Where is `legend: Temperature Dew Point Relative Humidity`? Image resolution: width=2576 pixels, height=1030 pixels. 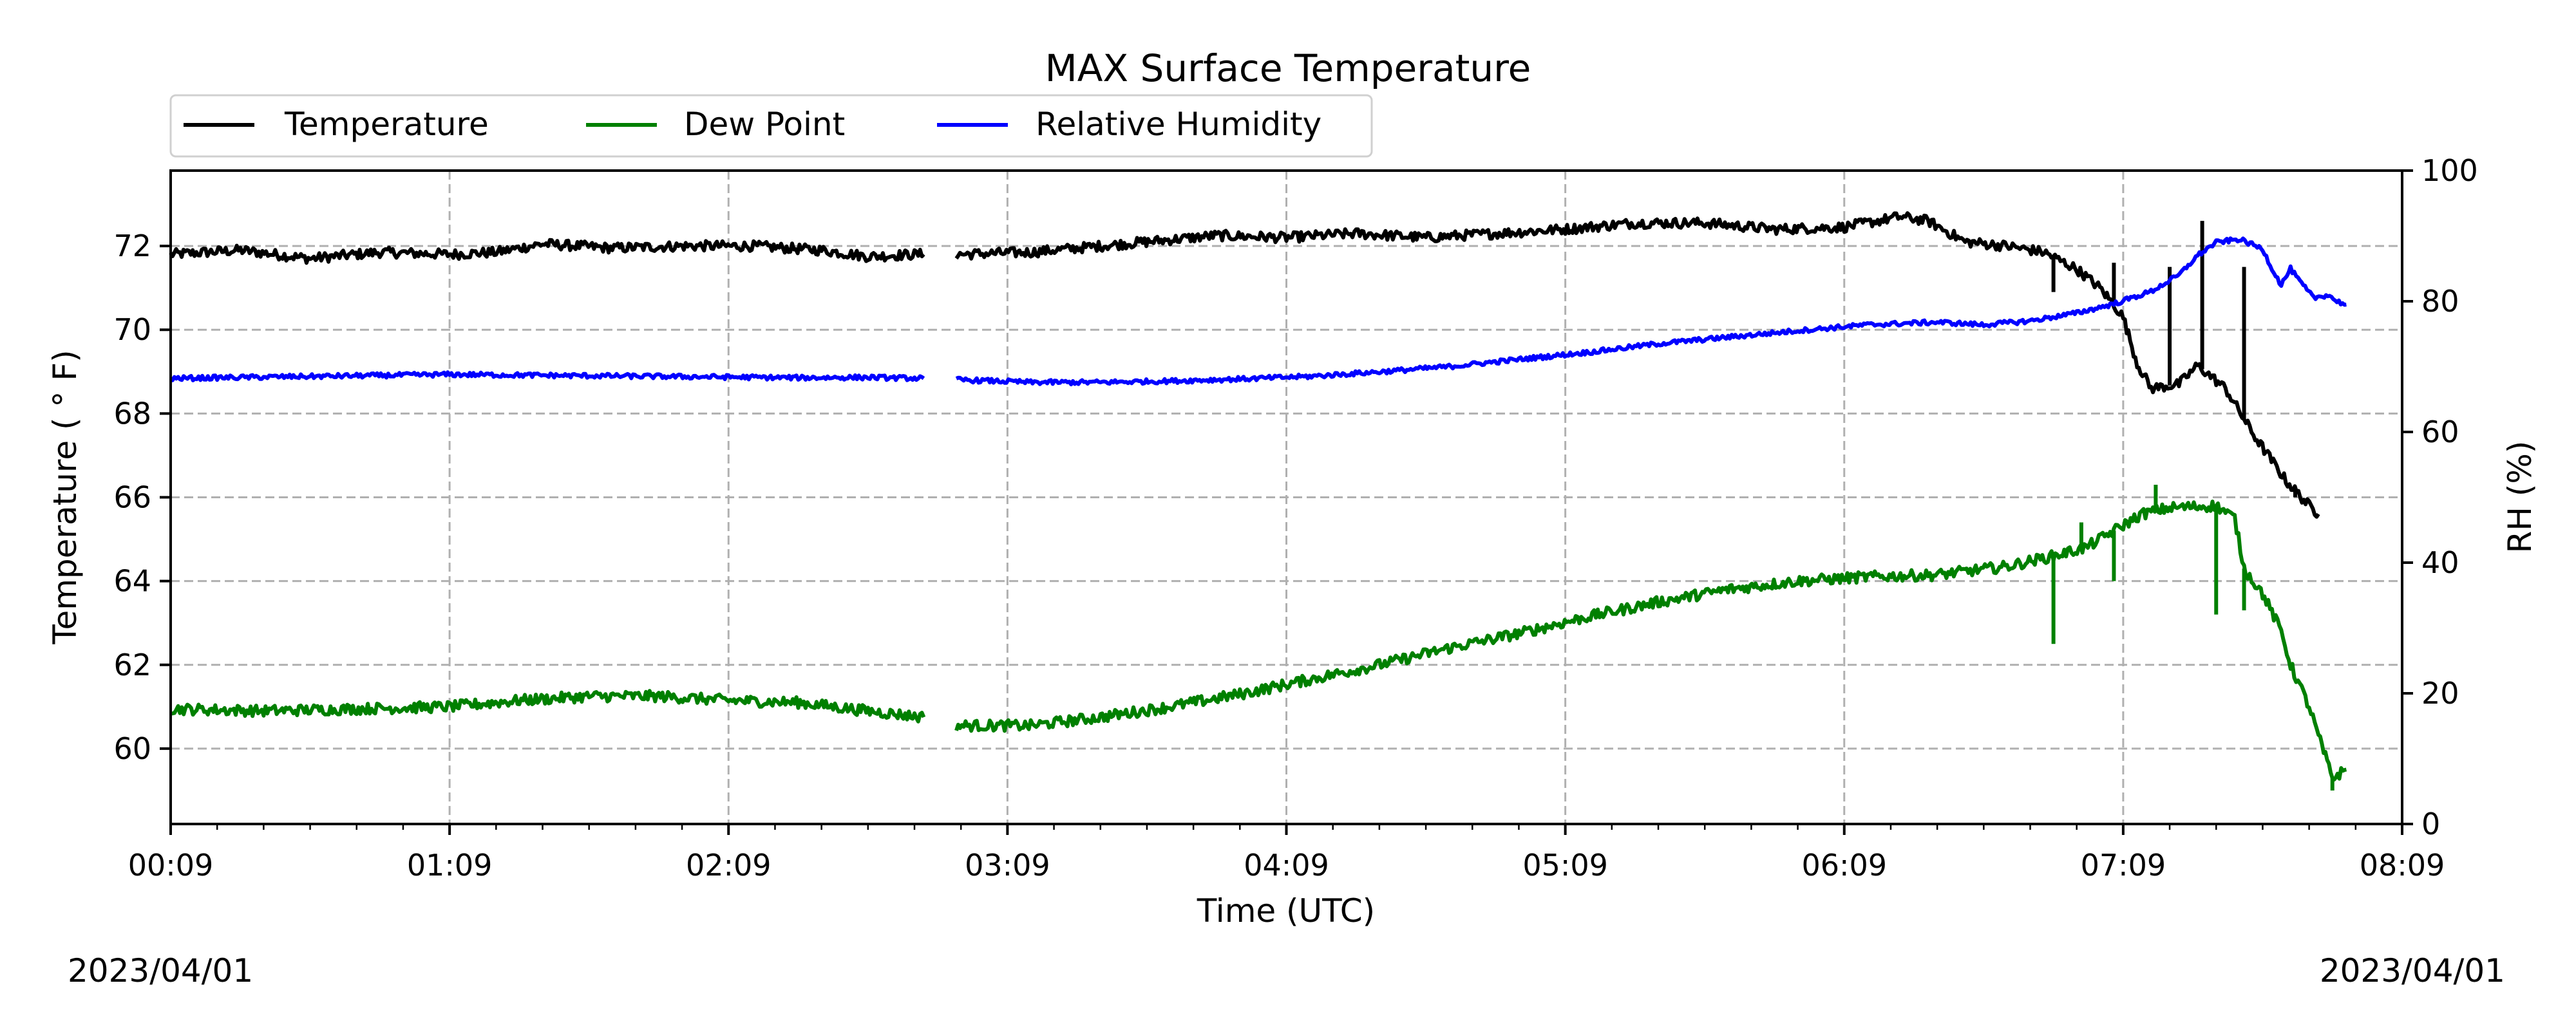 legend: Temperature Dew Point Relative Humidity is located at coordinates (771, 126).